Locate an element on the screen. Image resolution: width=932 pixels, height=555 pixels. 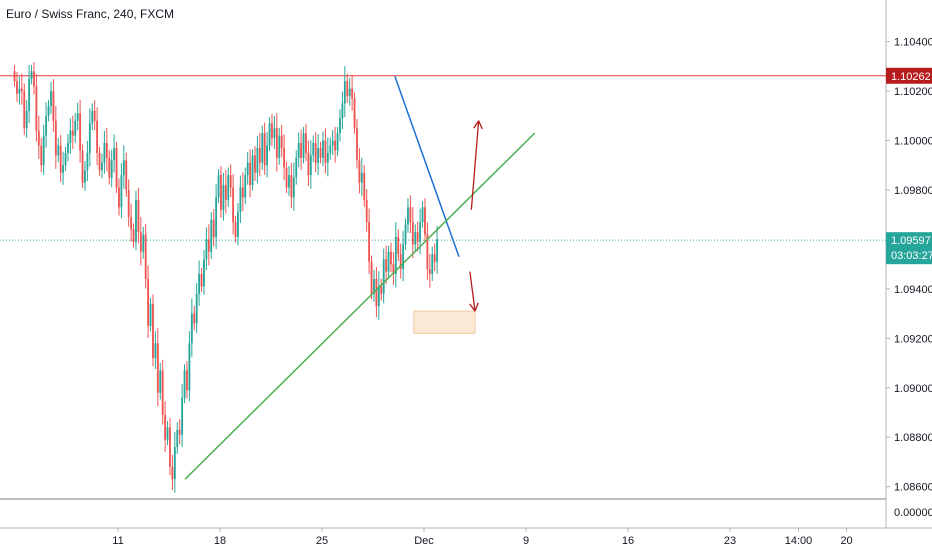
price-tick-label: 1.10400 is located at coordinates (913, 43).